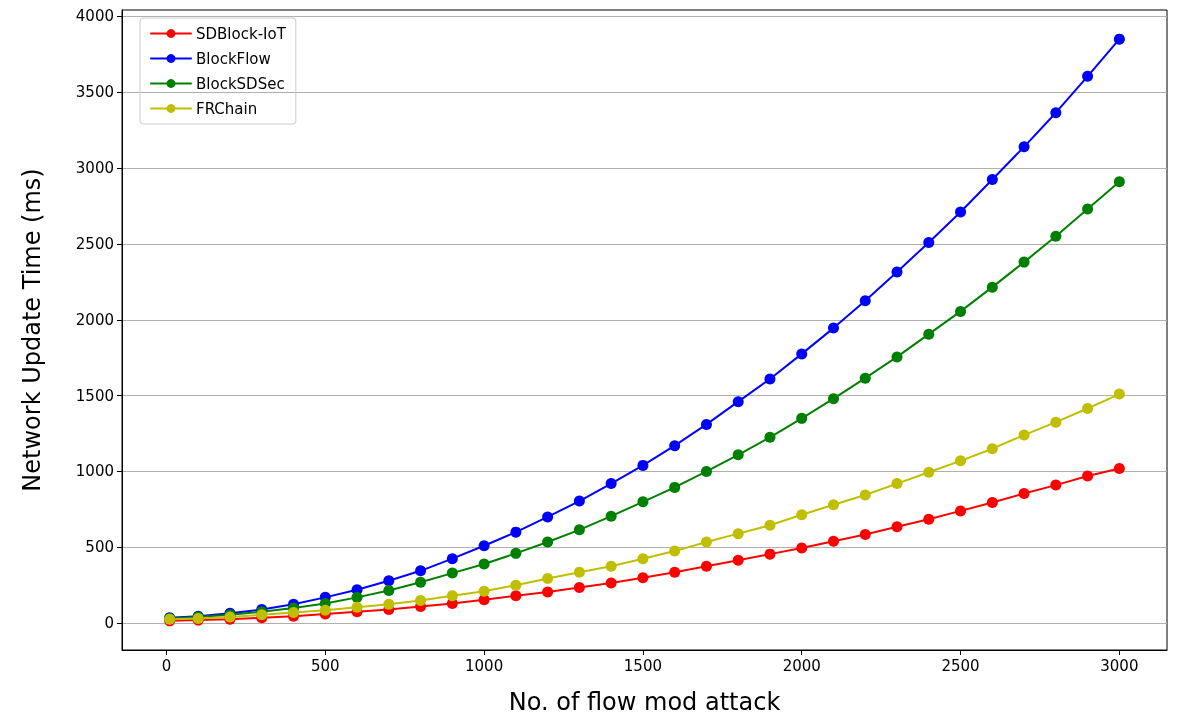  Describe the element at coordinates (227, 108) in the screenshot. I see `legend-label: FRChain` at that location.